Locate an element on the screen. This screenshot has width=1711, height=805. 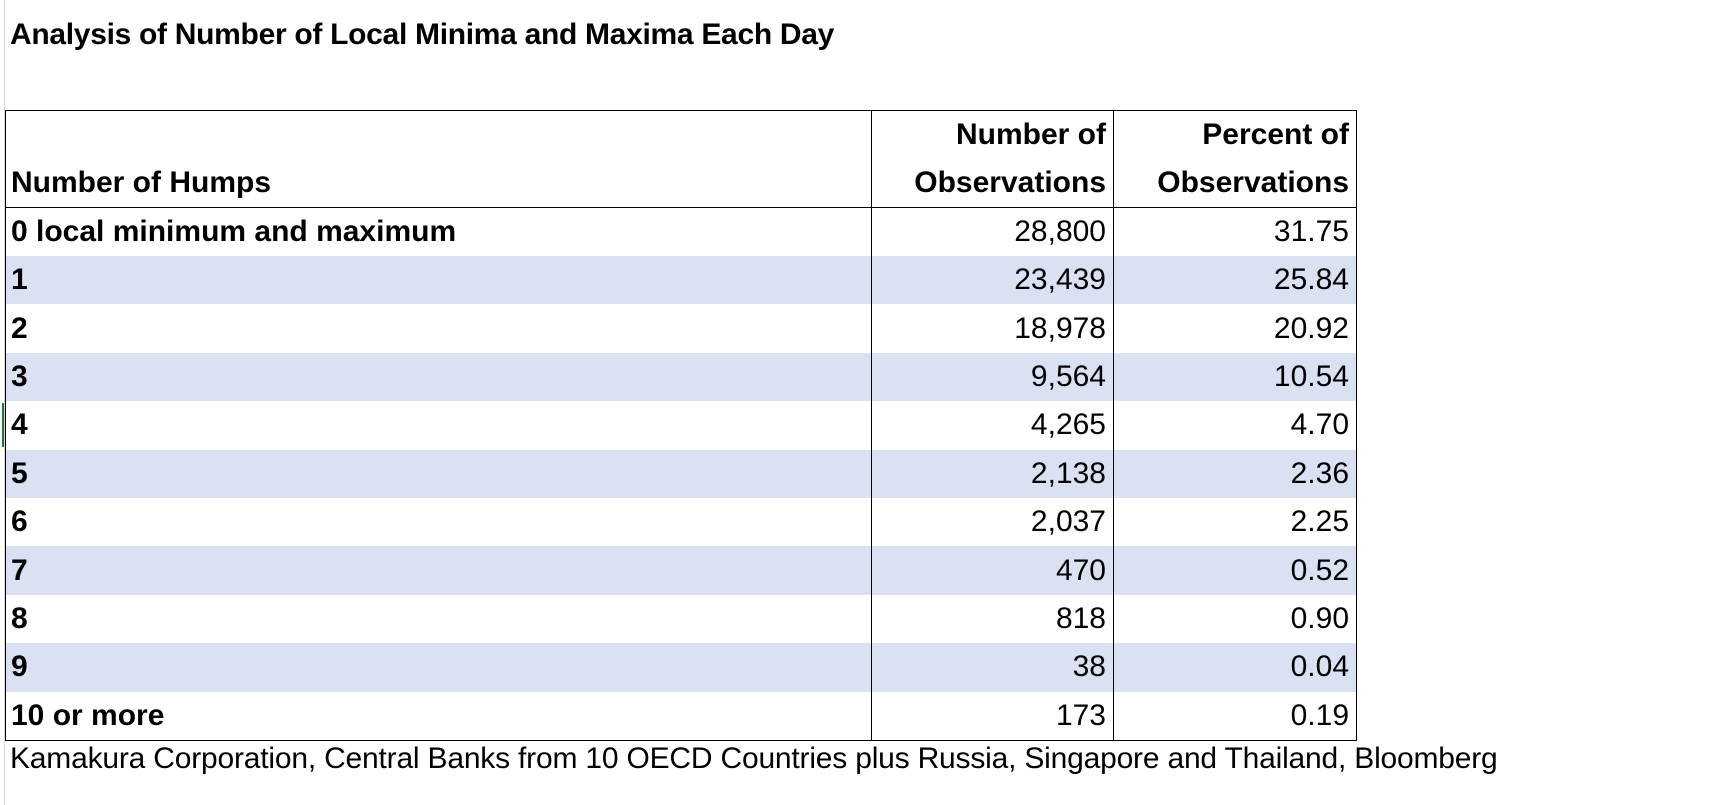
active-cell-indicator is located at coordinates (3, 425).